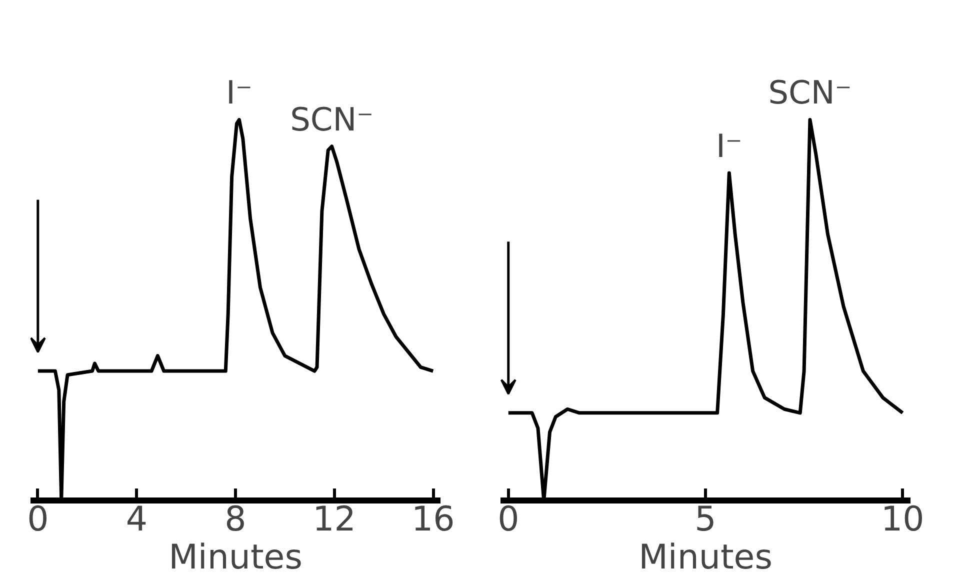  Describe the element at coordinates (235, 520) in the screenshot. I see `x-tick-label: 8` at that location.